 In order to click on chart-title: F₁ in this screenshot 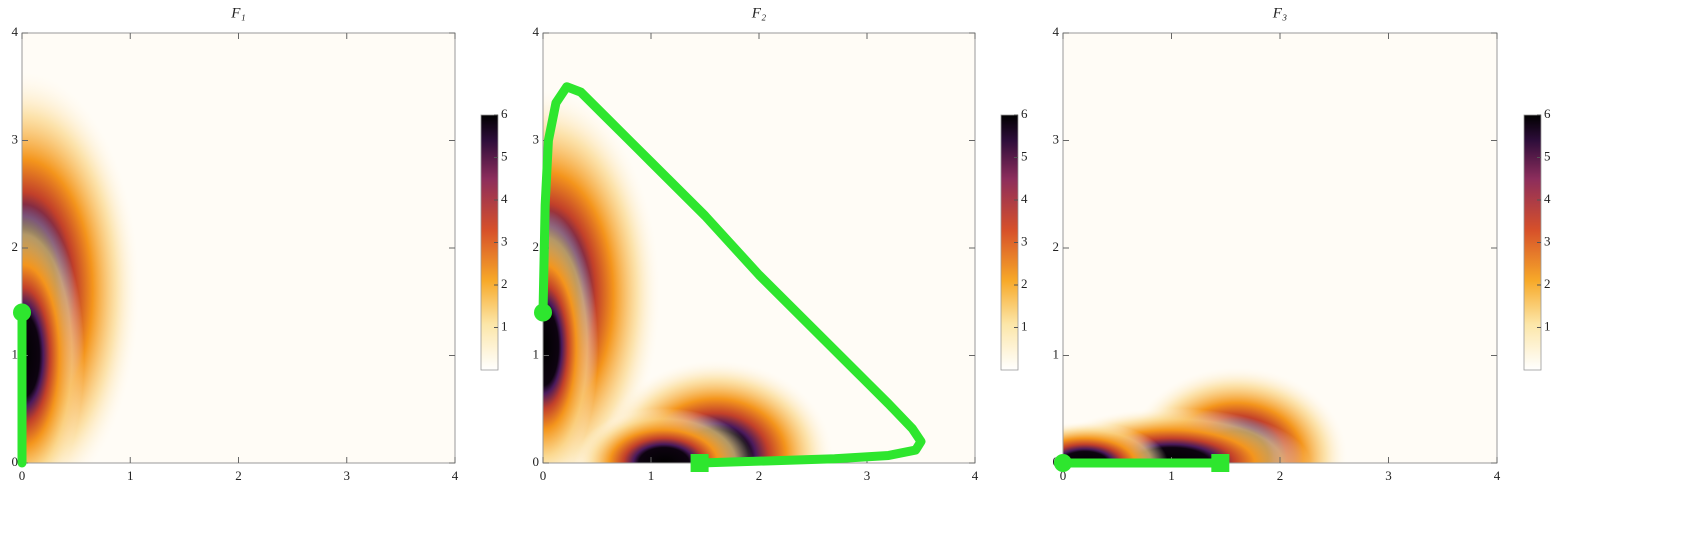, I will do `click(237, 13)`.